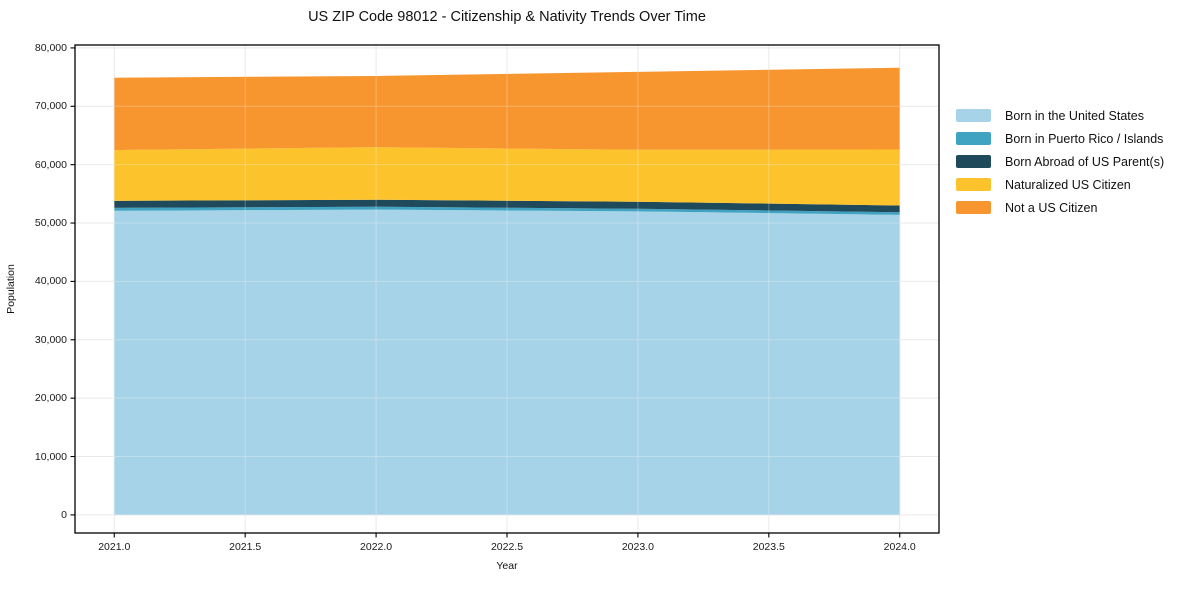 The height and width of the screenshot is (590, 1189). What do you see at coordinates (50, 398) in the screenshot?
I see `y-tick-label: 20,000` at bounding box center [50, 398].